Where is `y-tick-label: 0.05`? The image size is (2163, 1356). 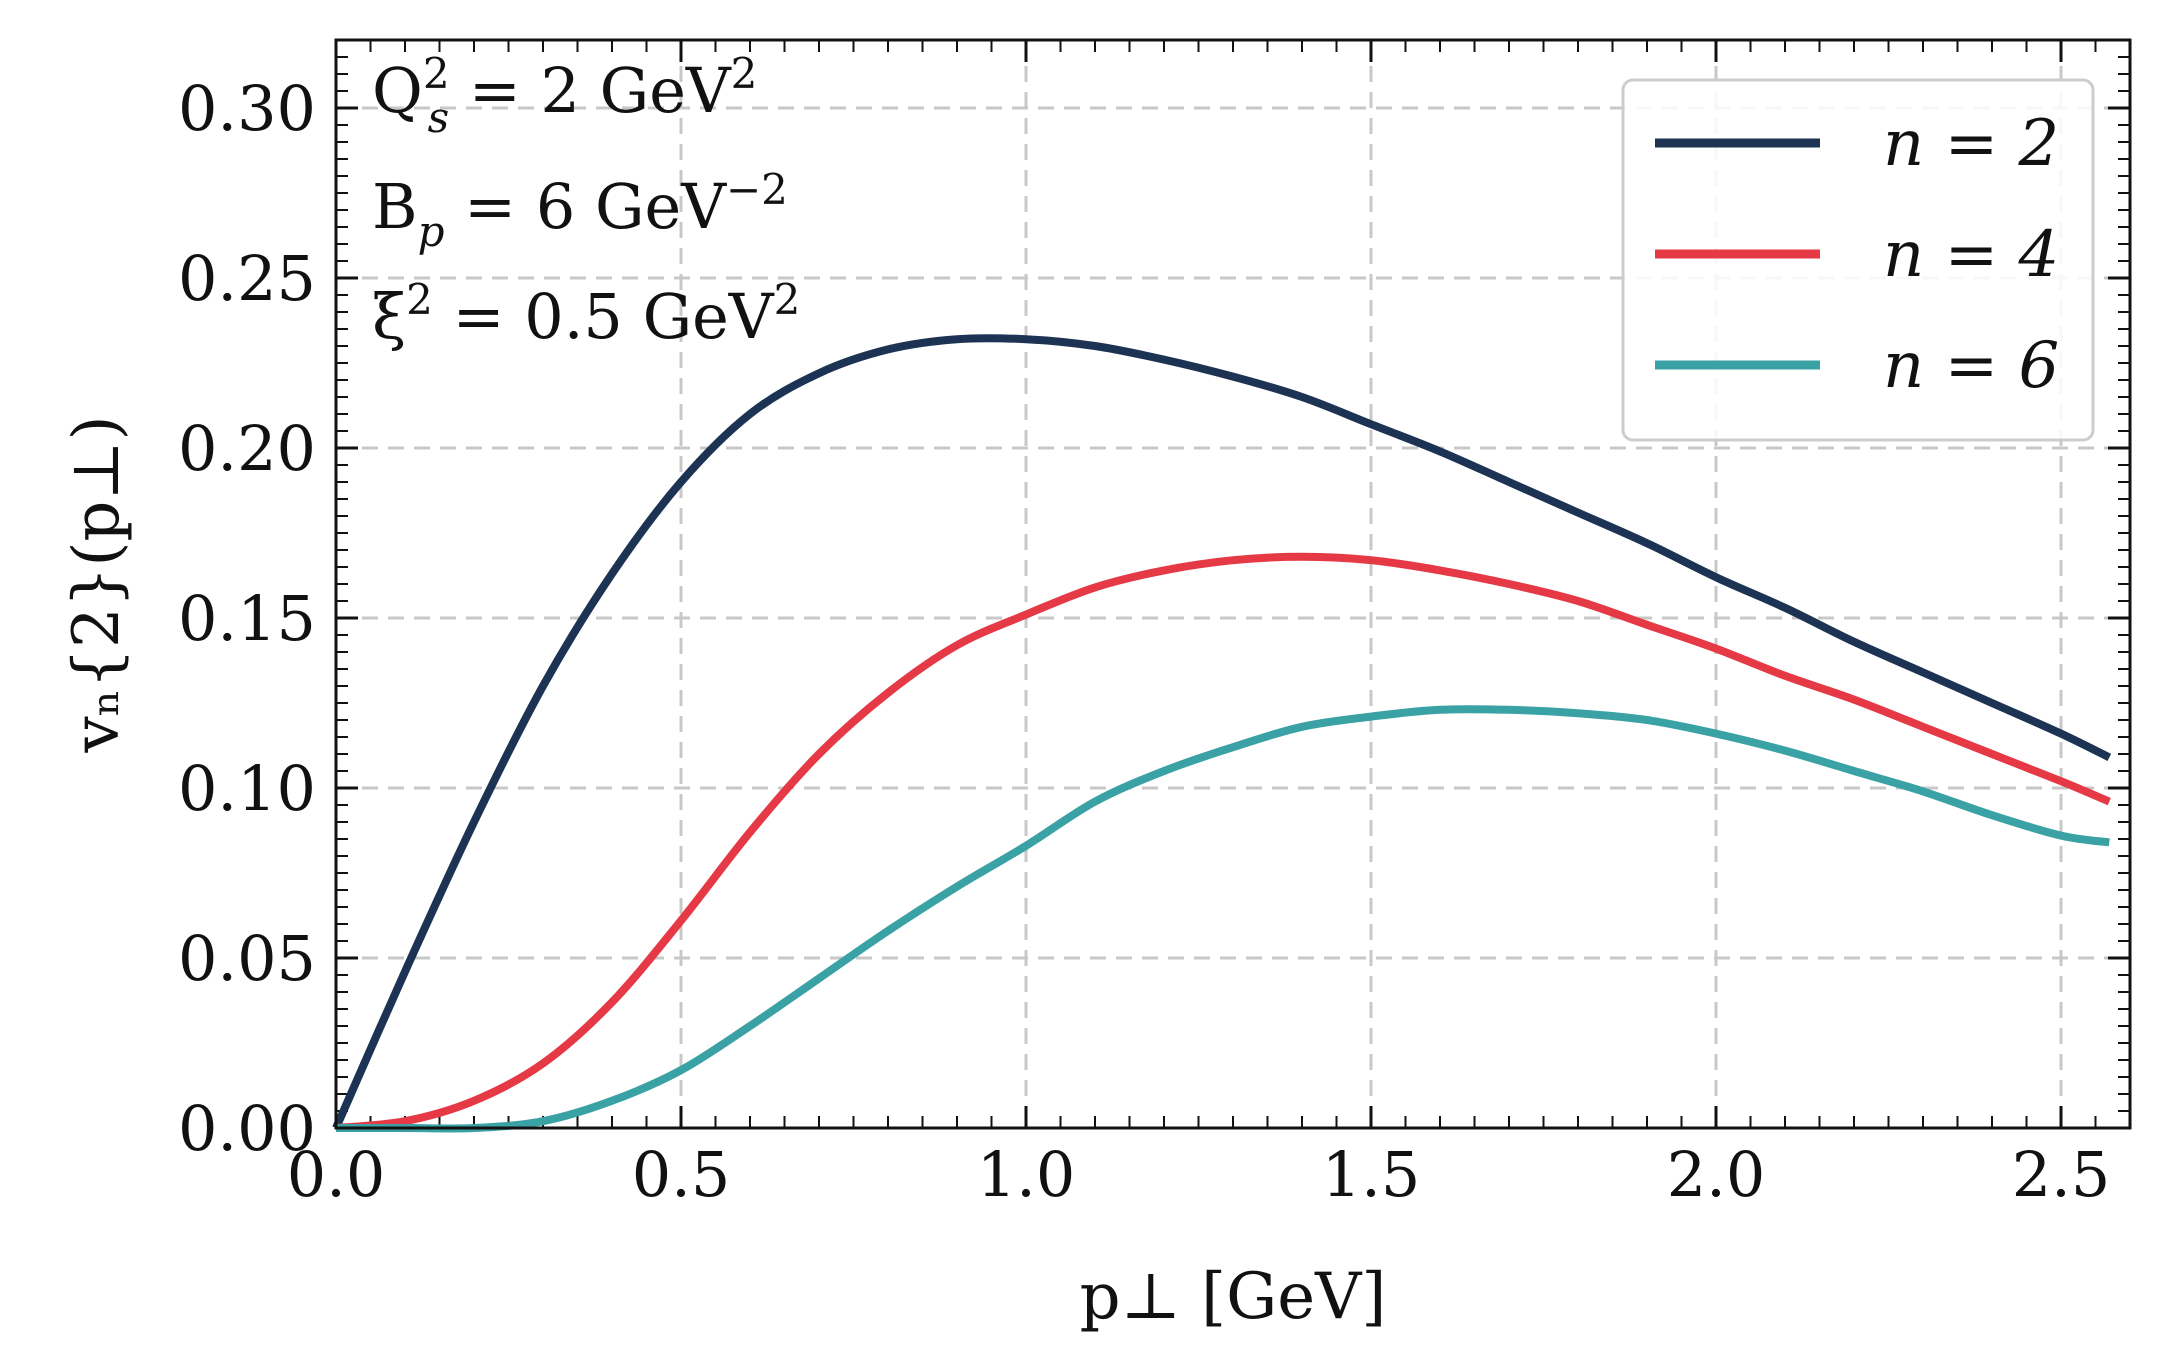
y-tick-label: 0.05 is located at coordinates (247, 958).